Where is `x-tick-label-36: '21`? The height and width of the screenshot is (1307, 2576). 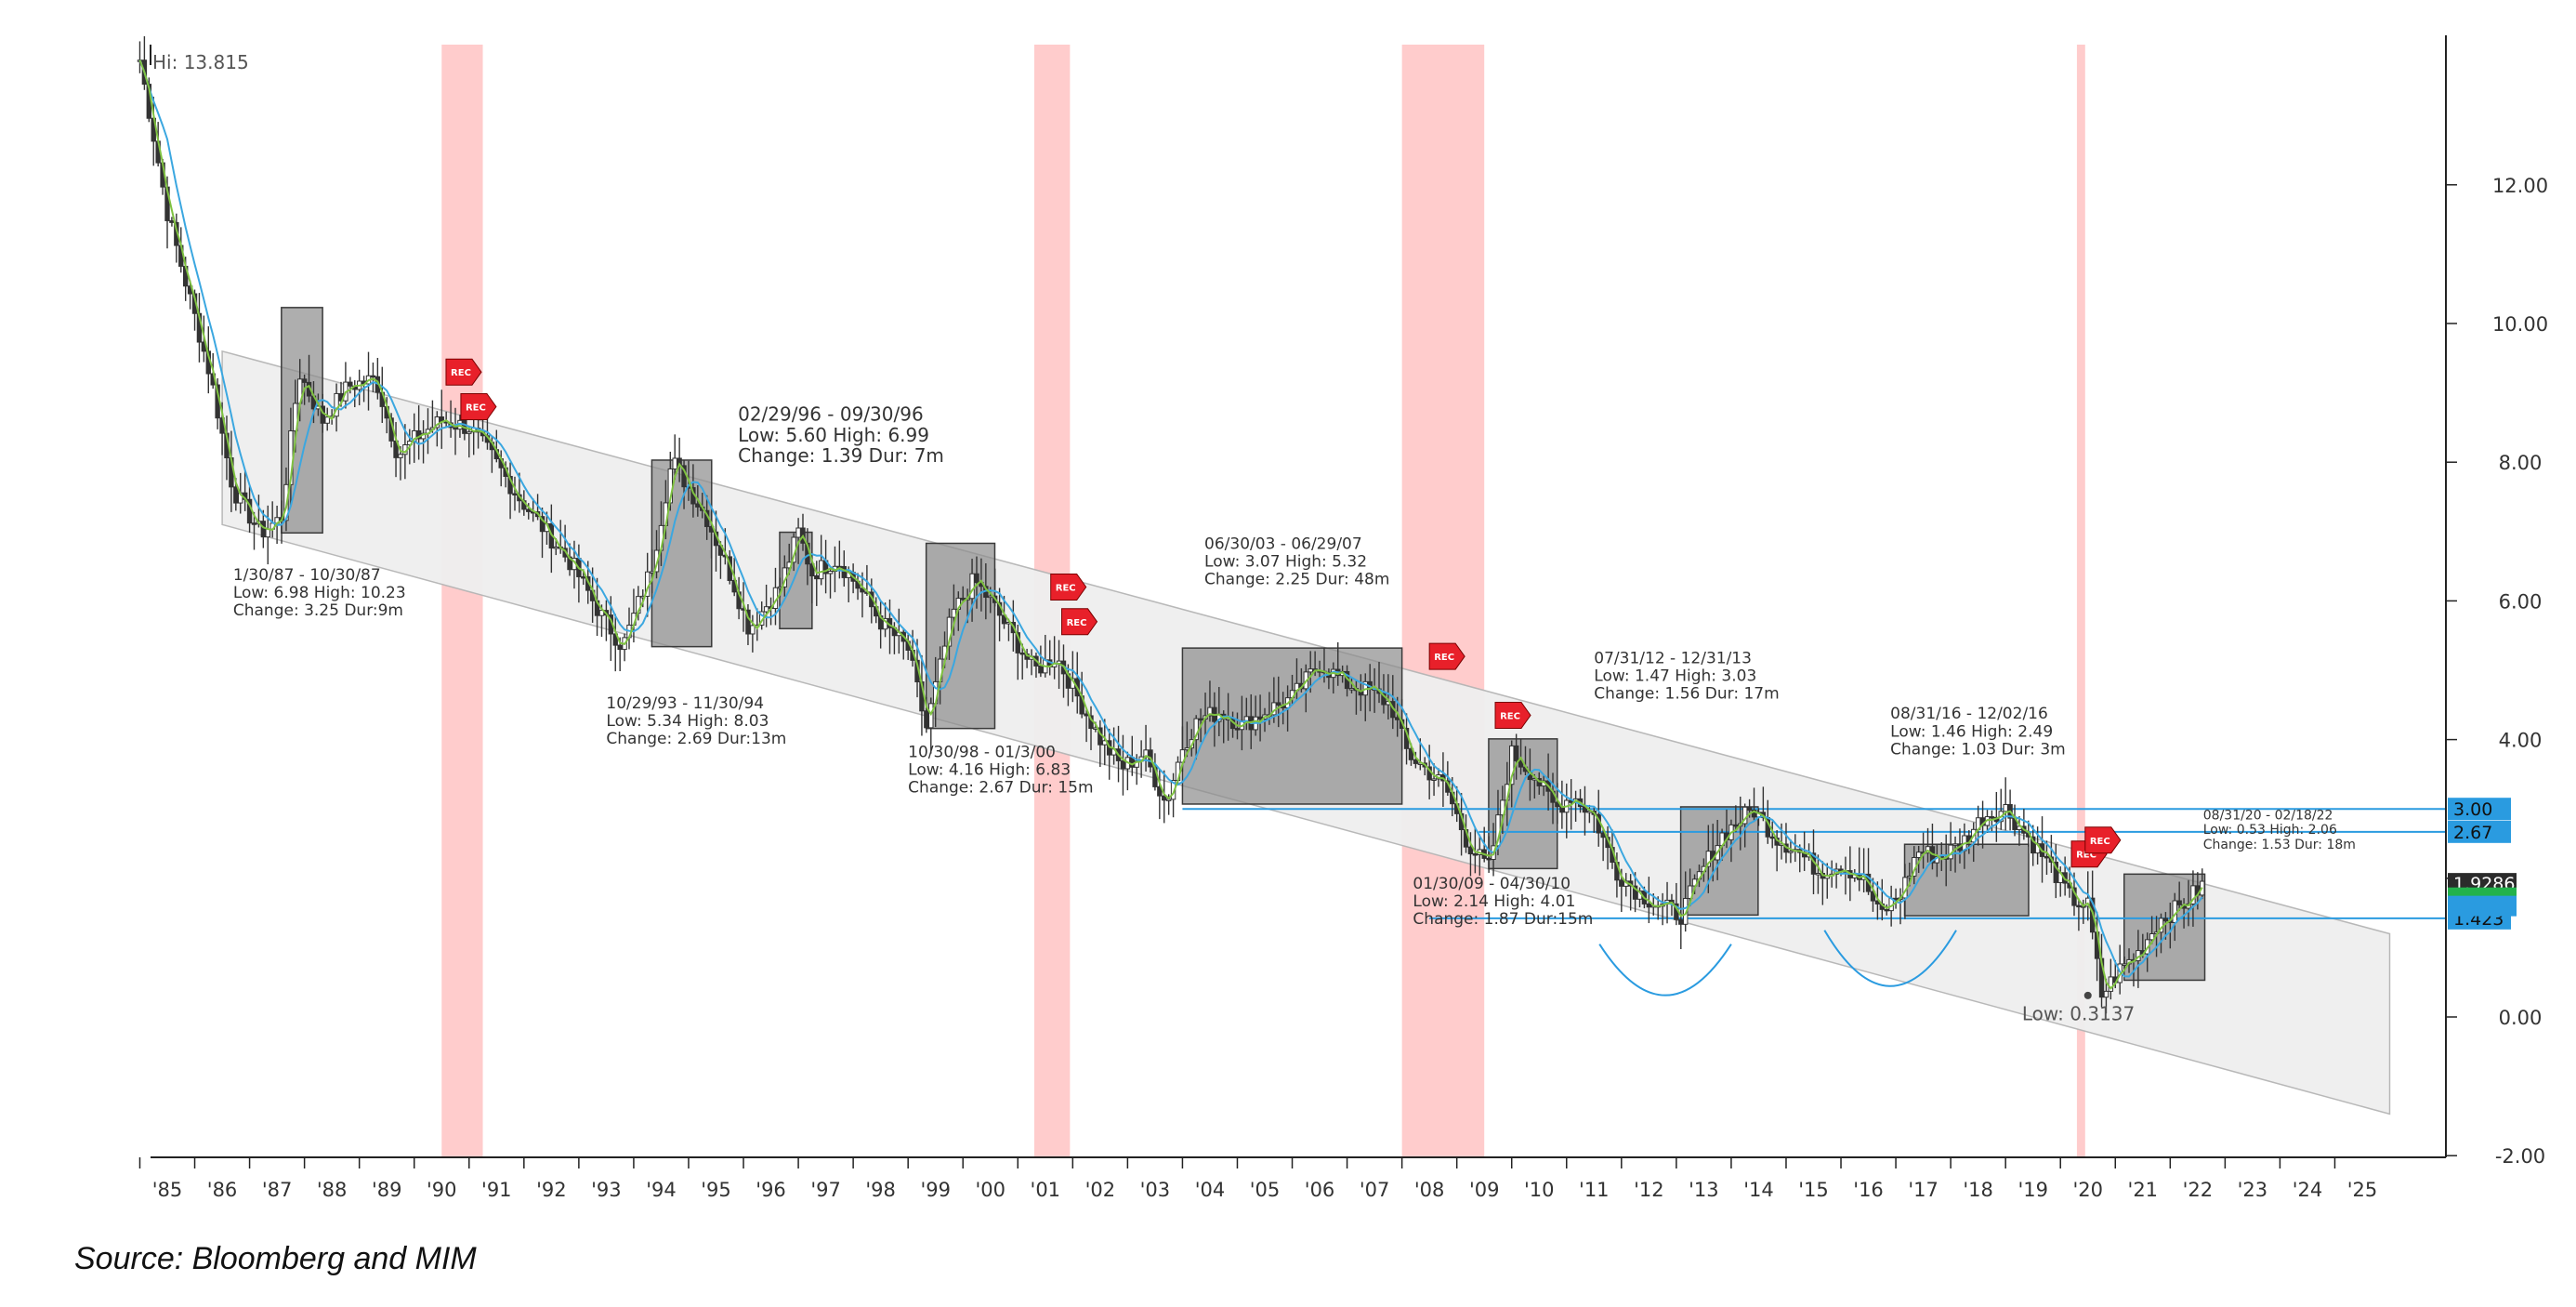
x-tick-label-36: '21 is located at coordinates (2143, 1190).